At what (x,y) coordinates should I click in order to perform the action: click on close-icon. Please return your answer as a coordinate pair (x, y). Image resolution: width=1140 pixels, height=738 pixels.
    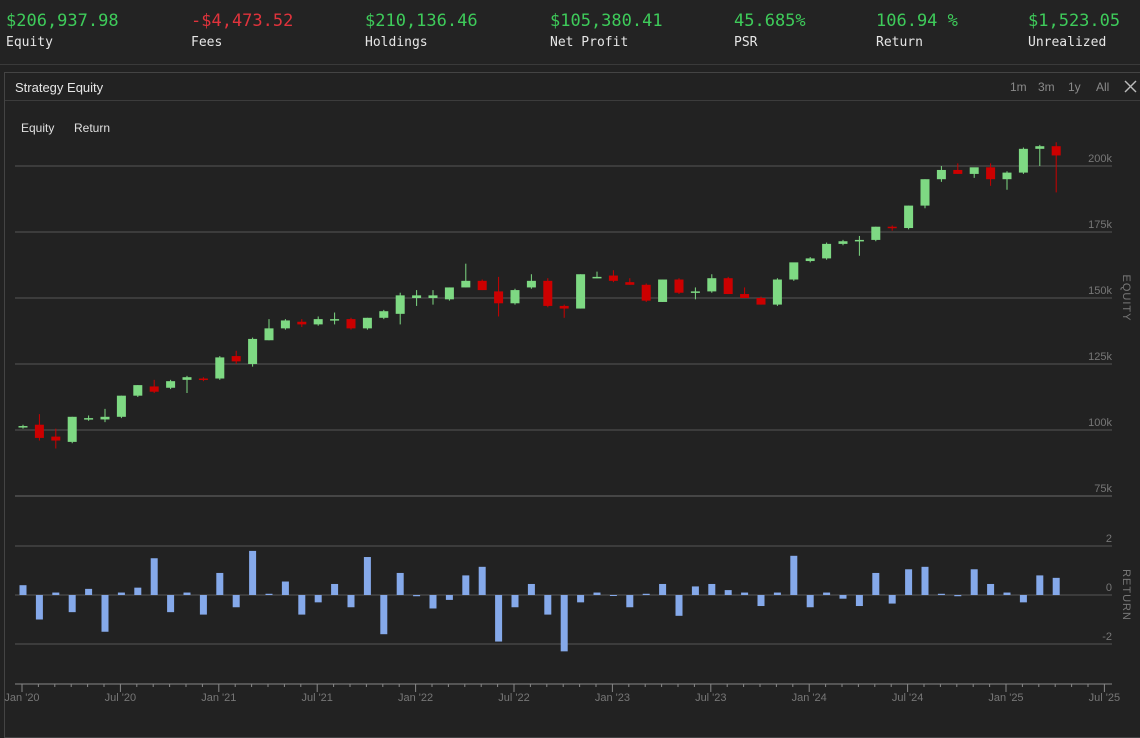
    Looking at the image, I should click on (1130, 86).